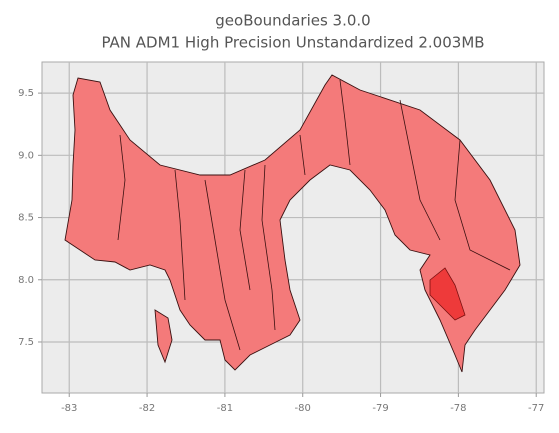  What do you see at coordinates (26, 218) in the screenshot?
I see `y-tick-label: 8.5` at bounding box center [26, 218].